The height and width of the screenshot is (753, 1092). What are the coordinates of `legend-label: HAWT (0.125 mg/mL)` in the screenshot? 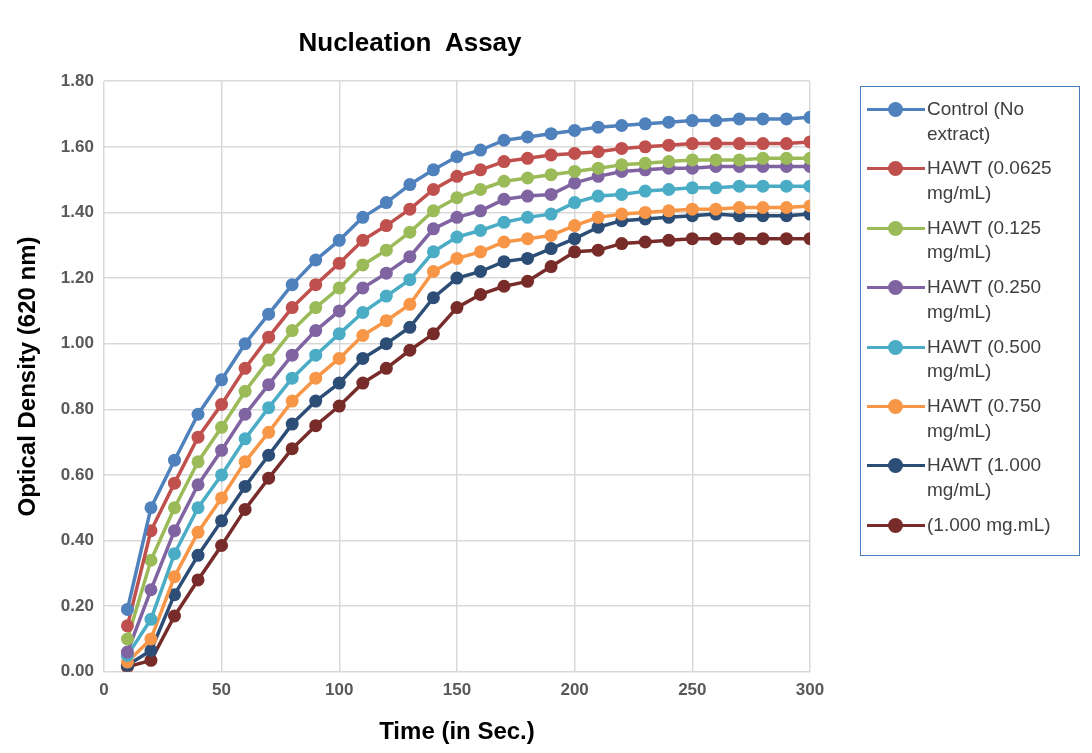 It's located at (985, 240).